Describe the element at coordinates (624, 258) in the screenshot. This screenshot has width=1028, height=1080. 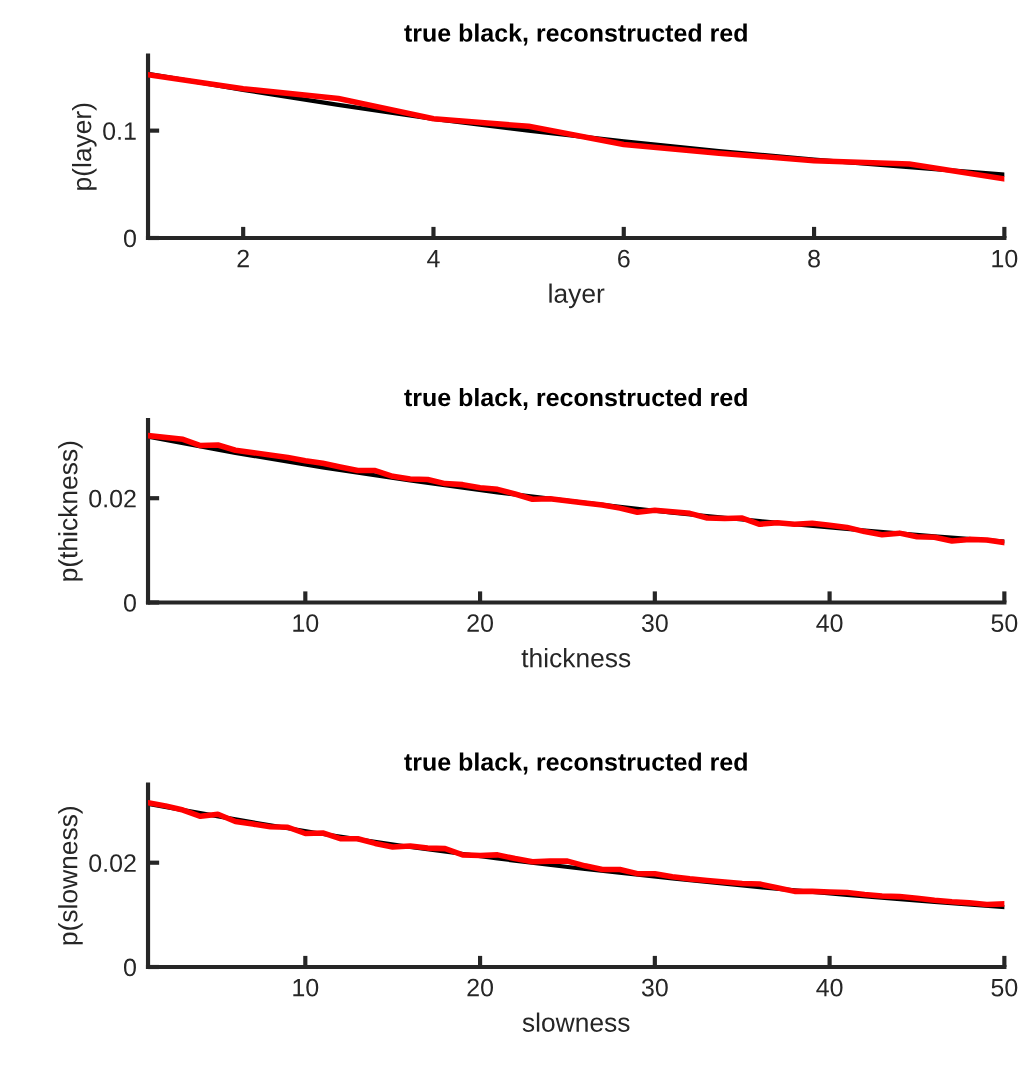
I see `x-tick-label: 6` at that location.